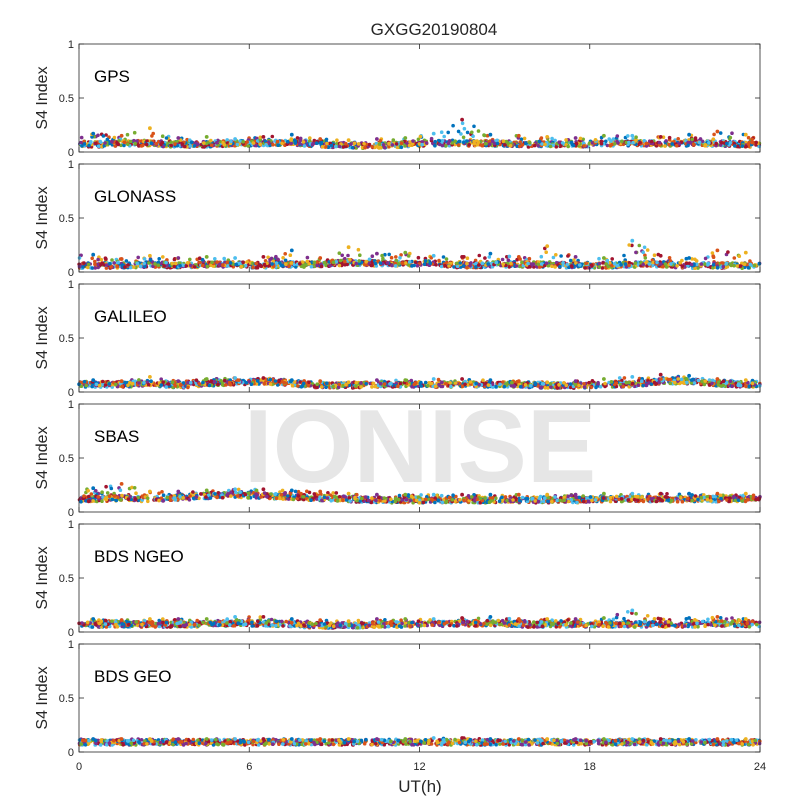 This screenshot has height=800, width=800. What do you see at coordinates (66, 339) in the screenshot?
I see `y-tick-label: 0.5` at bounding box center [66, 339].